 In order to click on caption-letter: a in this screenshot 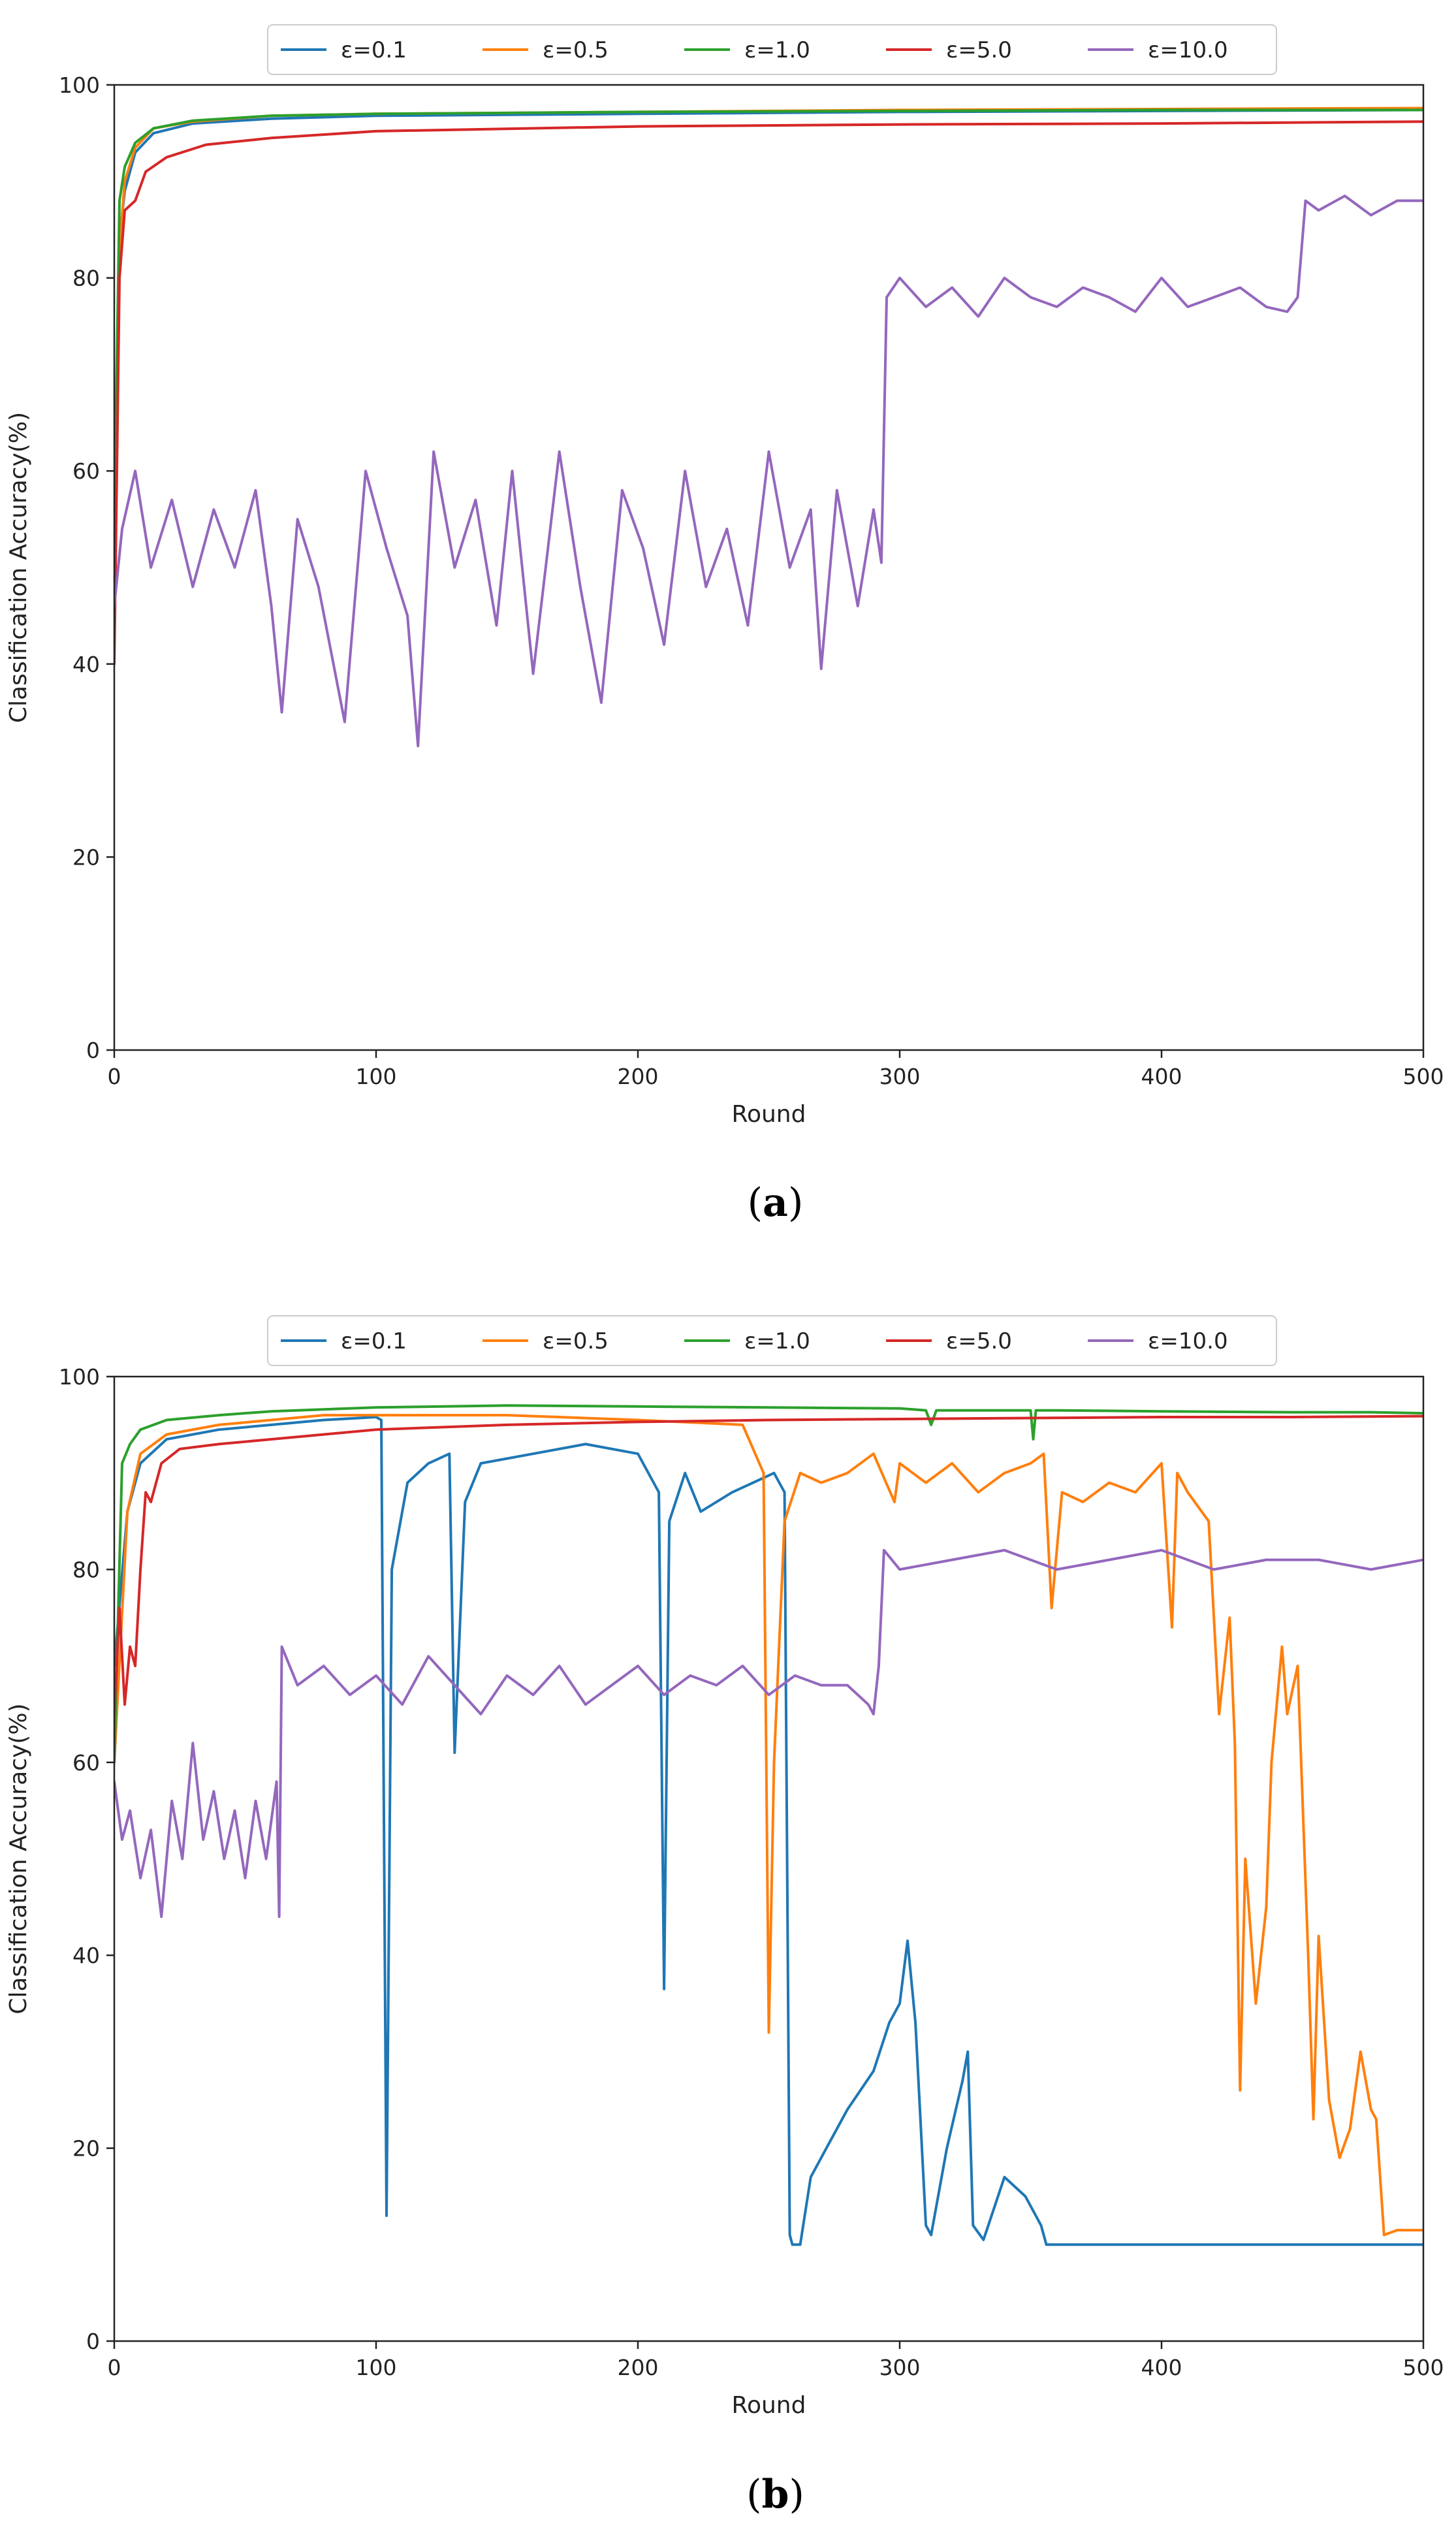, I will do `click(775, 1203)`.